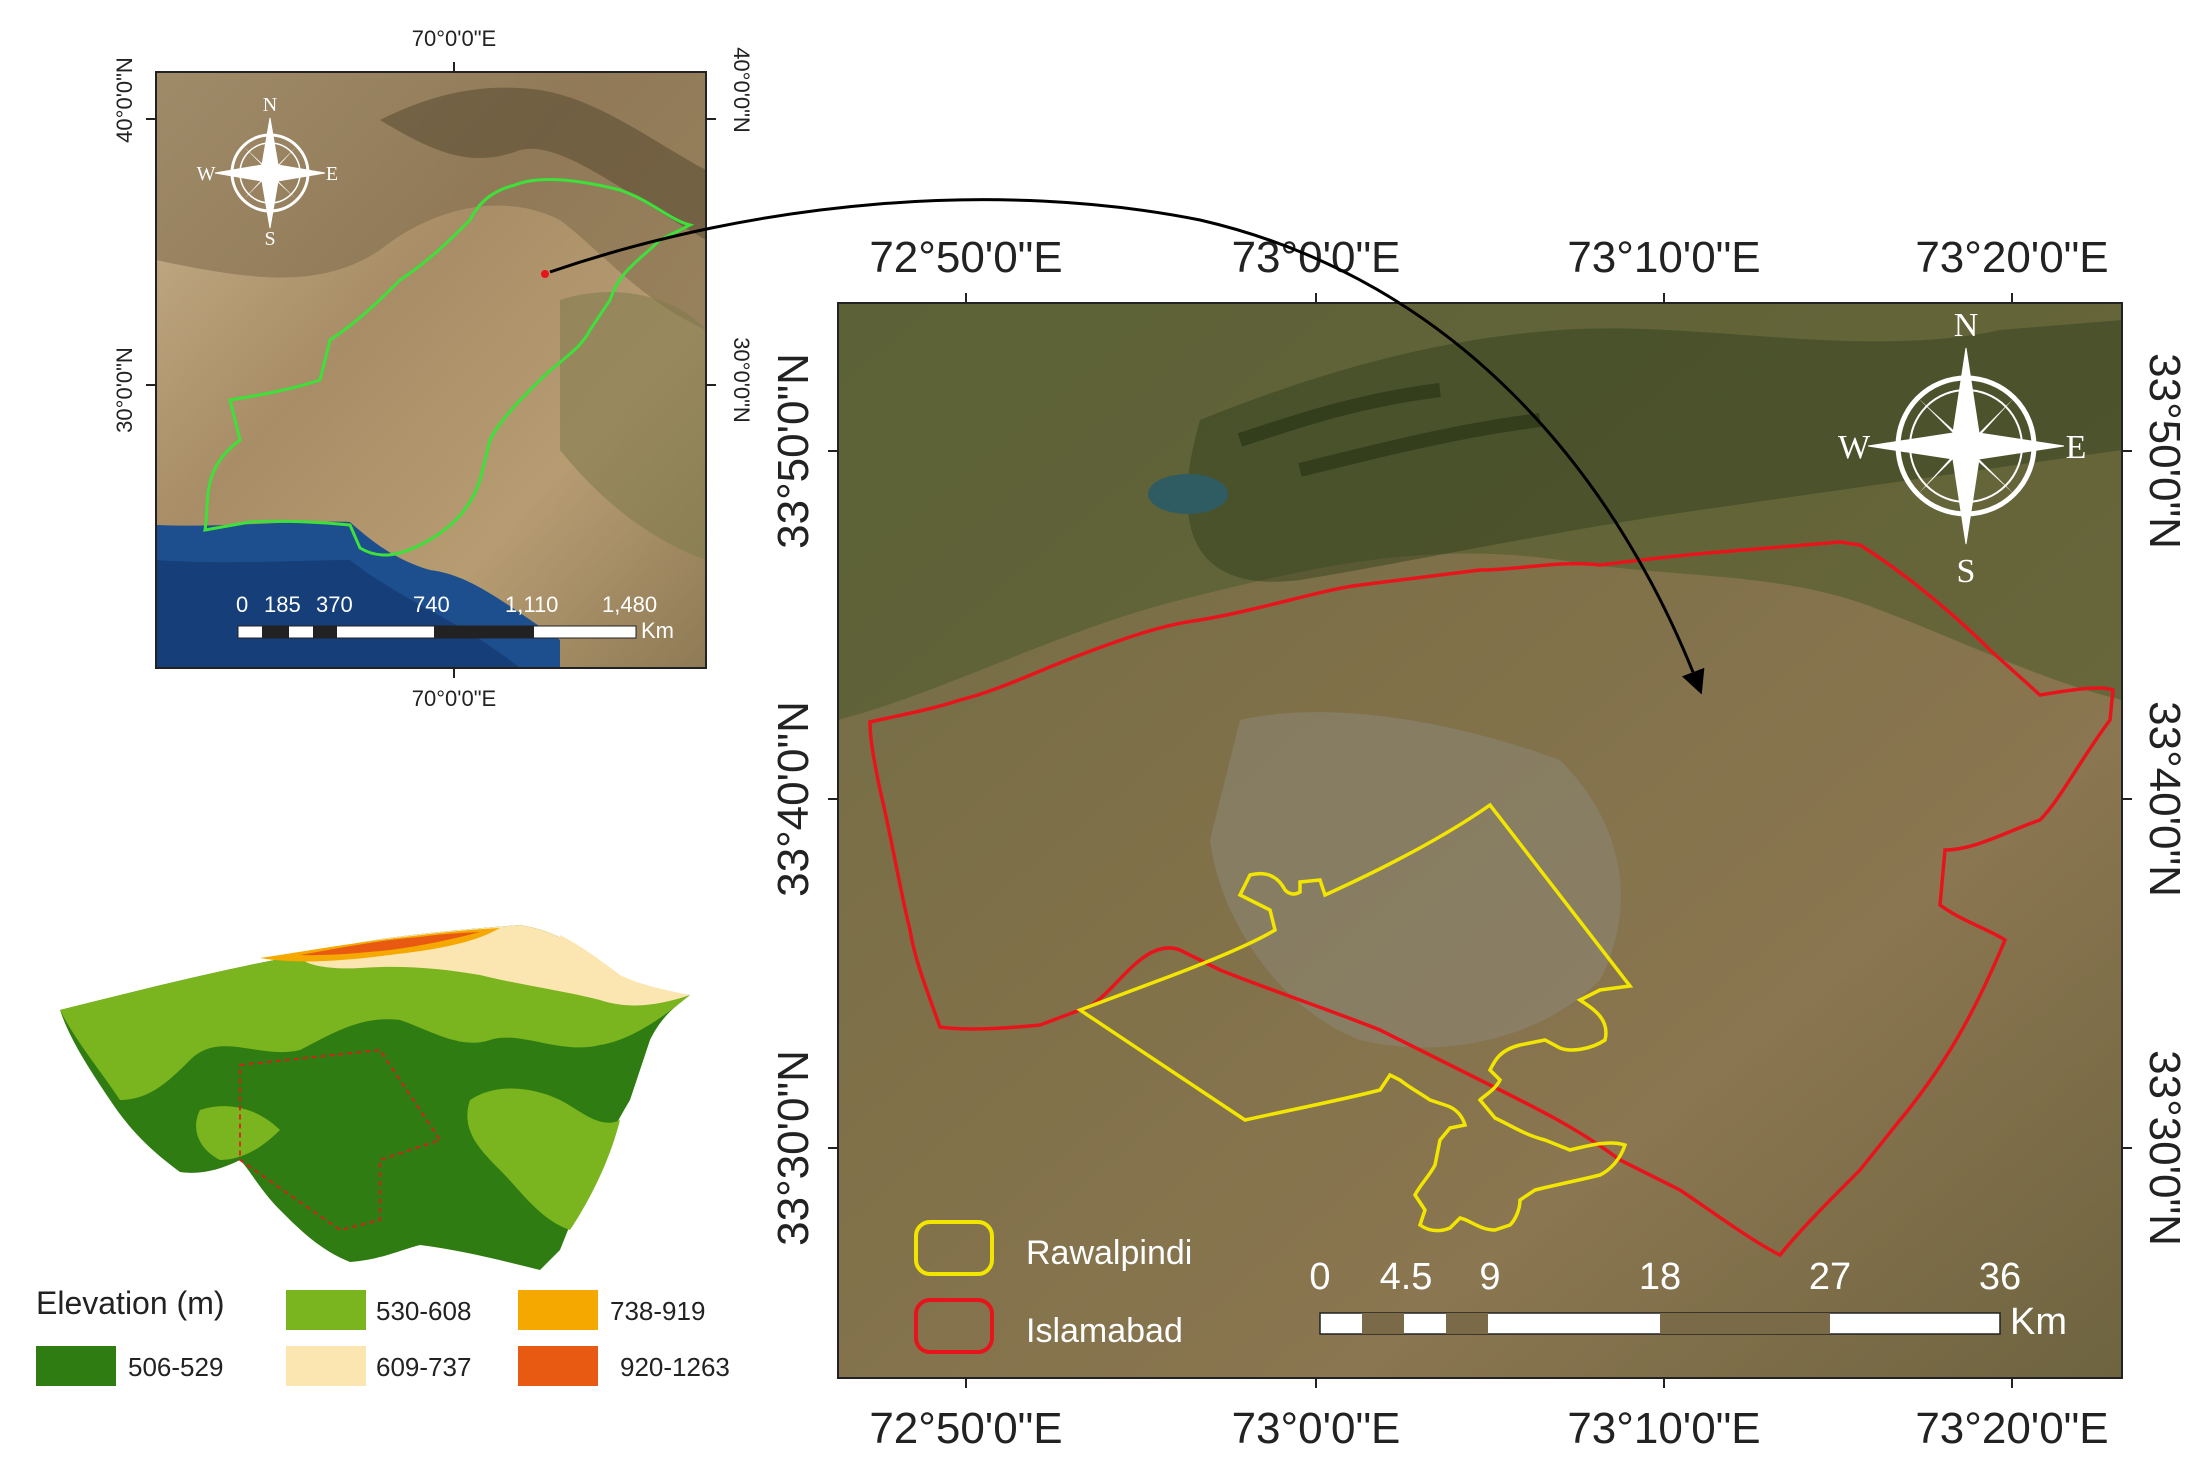  What do you see at coordinates (1962, 448) in the screenshot?
I see `main-compass-icon: N S E W` at bounding box center [1962, 448].